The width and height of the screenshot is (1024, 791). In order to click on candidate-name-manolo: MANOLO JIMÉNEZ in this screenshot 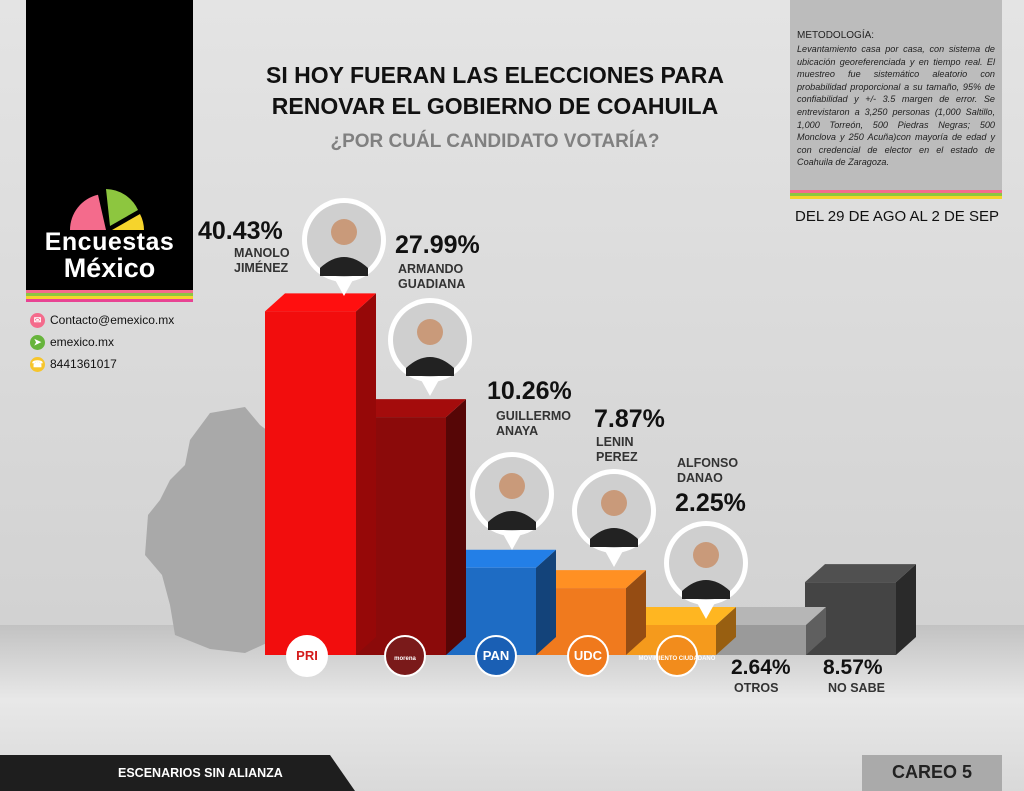, I will do `click(262, 260)`.